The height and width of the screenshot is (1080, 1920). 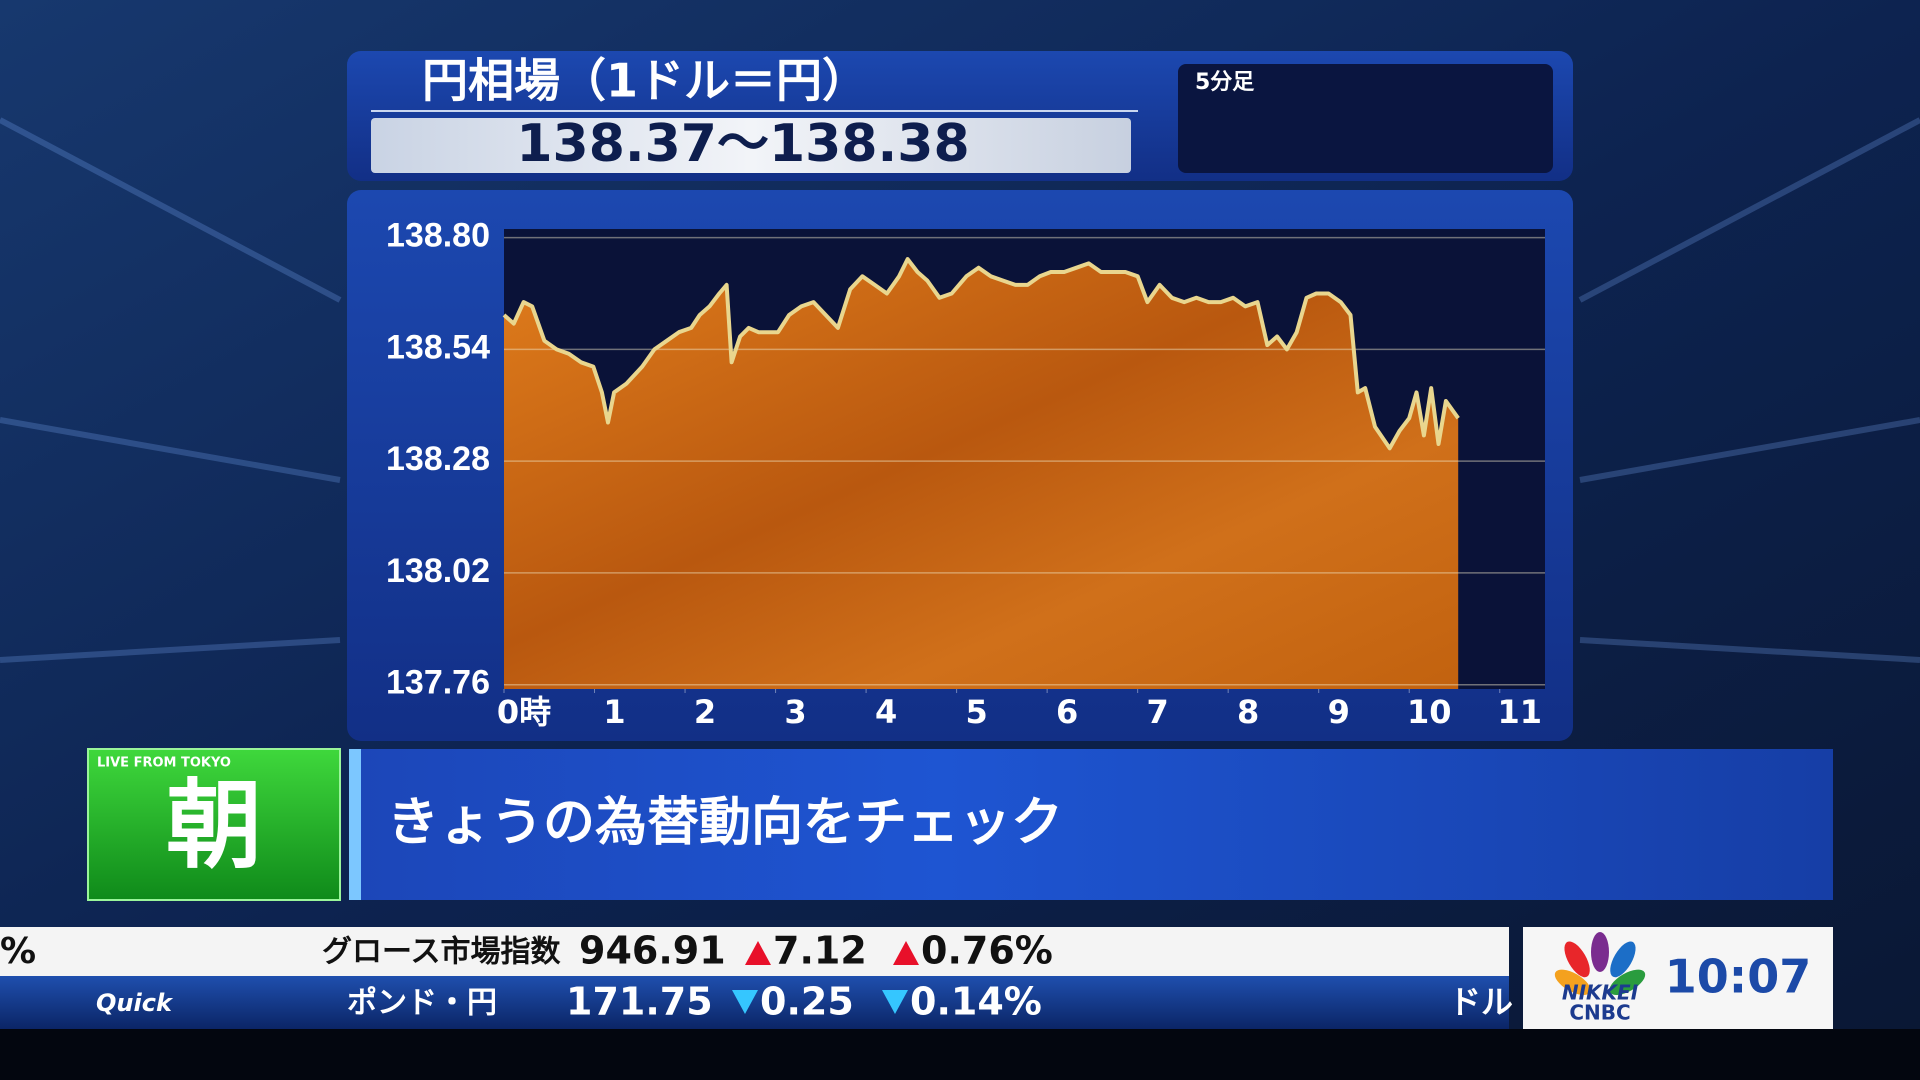 What do you see at coordinates (438, 571) in the screenshot?
I see `y-tick-label: 138.02` at bounding box center [438, 571].